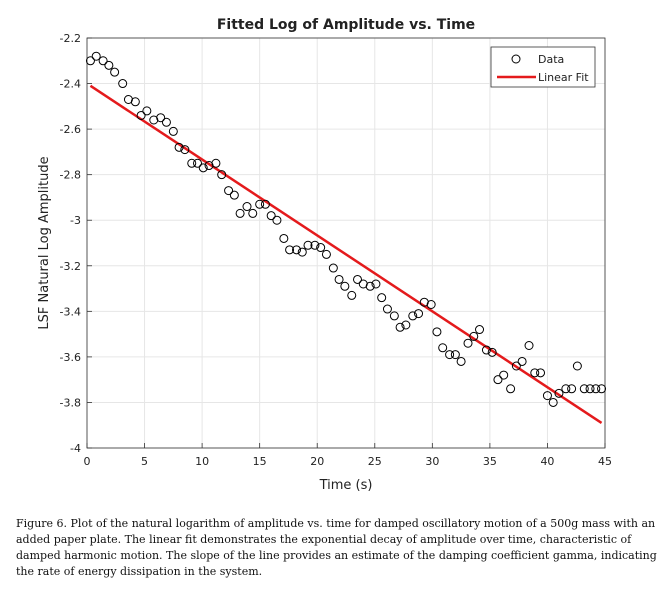 The width and height of the screenshot is (671, 606). Describe the element at coordinates (317, 461) in the screenshot. I see `x-tick-label: 20` at that location.